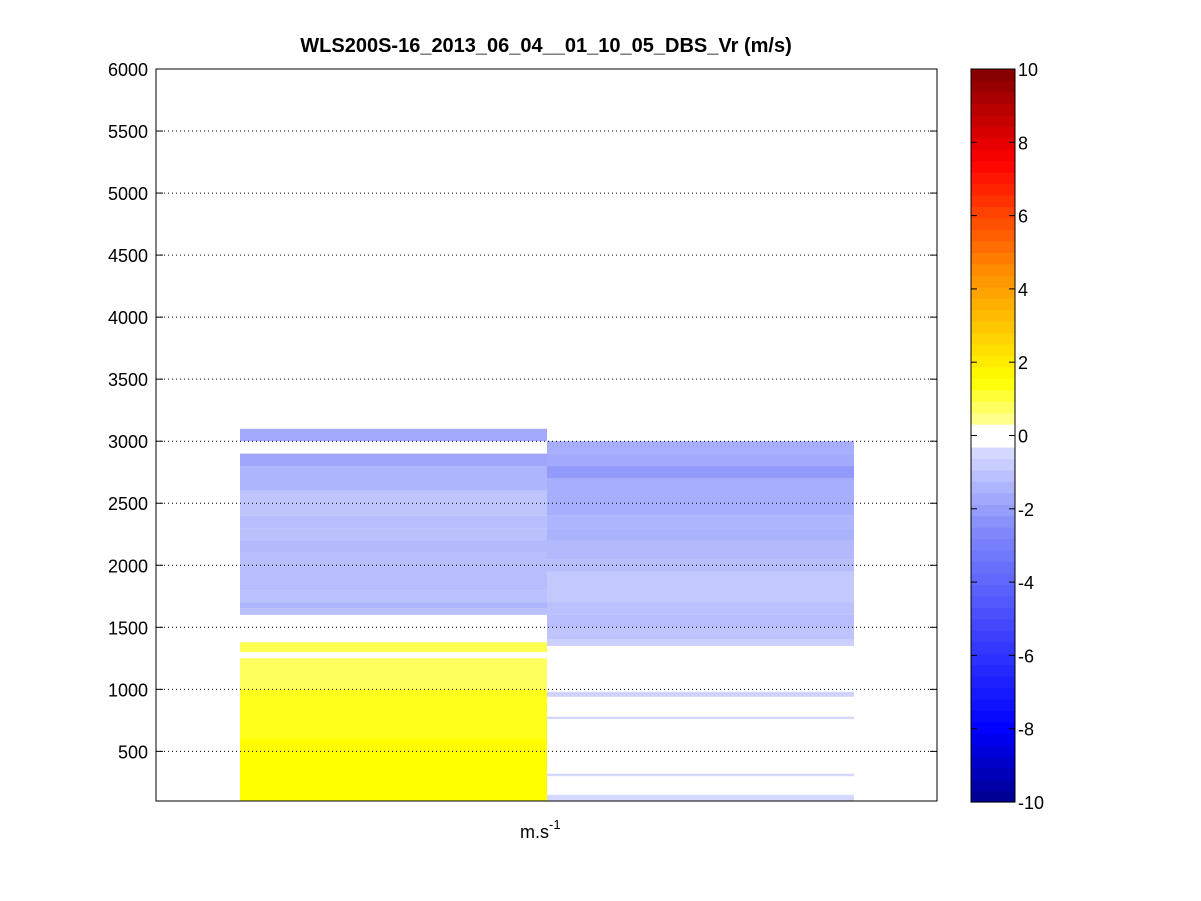  What do you see at coordinates (128, 628) in the screenshot?
I see `y-tick-label: 1500` at bounding box center [128, 628].